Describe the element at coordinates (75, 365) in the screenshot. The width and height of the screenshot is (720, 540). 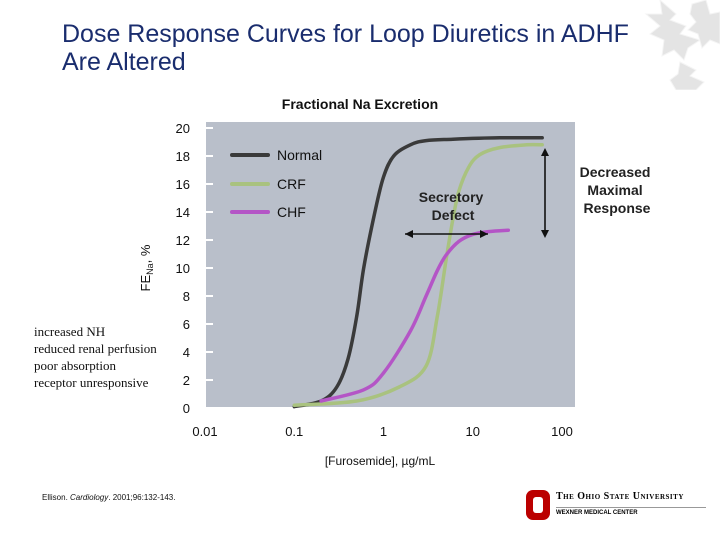
I see `note-item: poor absorption` at that location.